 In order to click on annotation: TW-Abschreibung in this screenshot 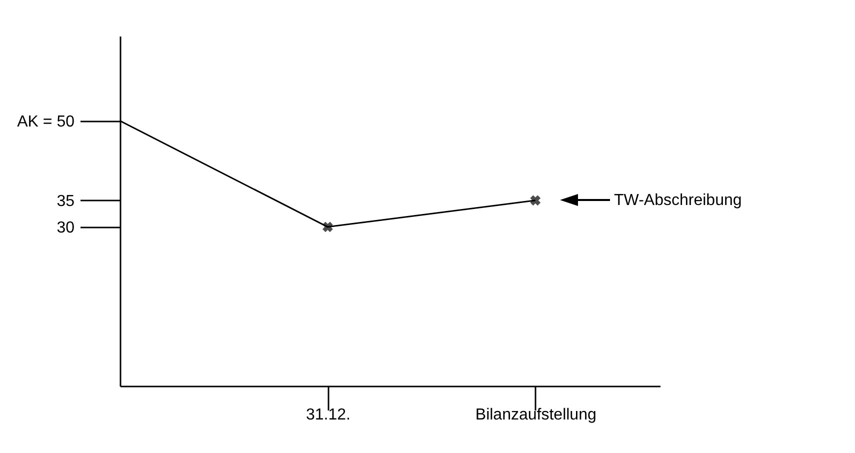, I will do `click(678, 200)`.